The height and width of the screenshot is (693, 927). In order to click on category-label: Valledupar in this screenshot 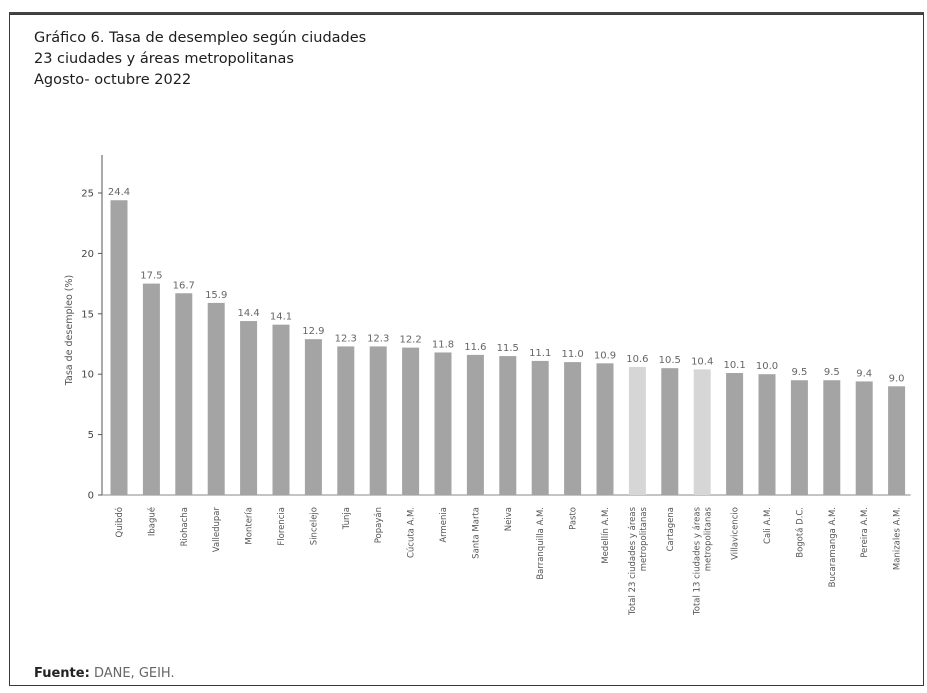, I will do `click(217, 530)`.